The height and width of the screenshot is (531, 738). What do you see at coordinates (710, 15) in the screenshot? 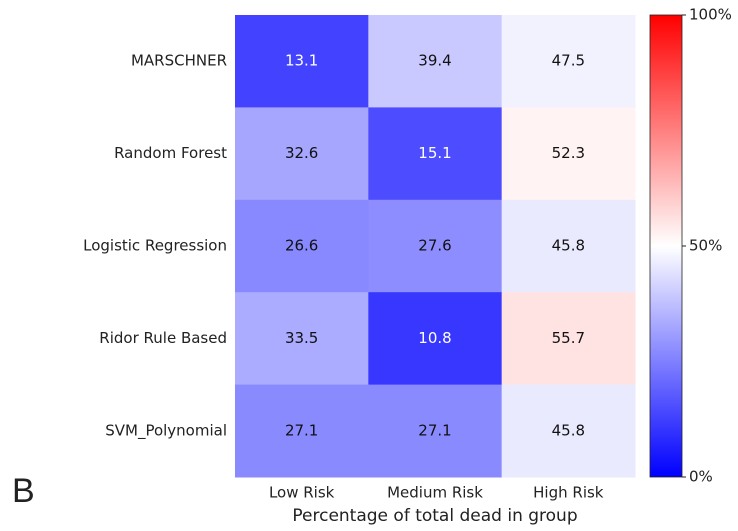
I see `colorbar-tick-label: 100%` at bounding box center [710, 15].